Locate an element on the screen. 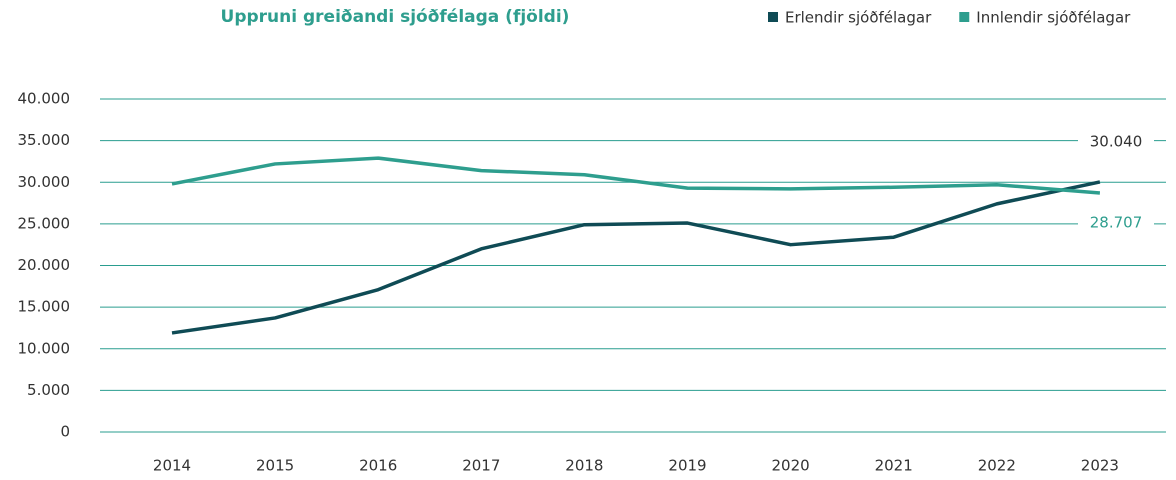 The height and width of the screenshot is (480, 1176). x-tick-label: 2016 is located at coordinates (378, 466).